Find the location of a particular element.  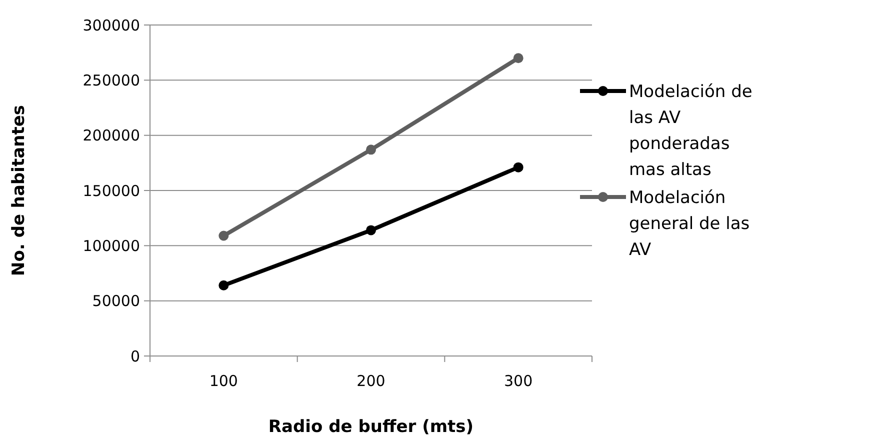

x-tick-label: 200 is located at coordinates (371, 381).